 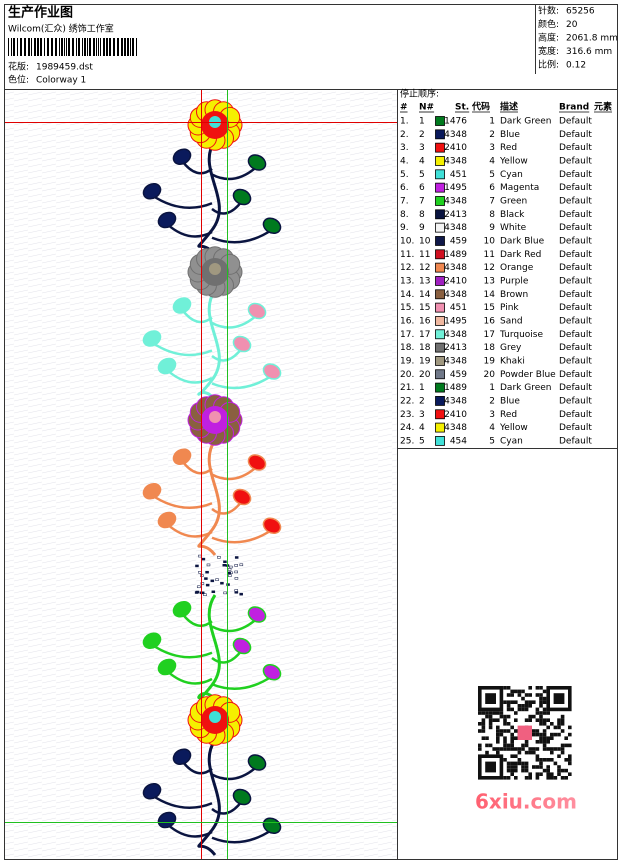 What do you see at coordinates (489, 281) in the screenshot?
I see `code: 13` at bounding box center [489, 281].